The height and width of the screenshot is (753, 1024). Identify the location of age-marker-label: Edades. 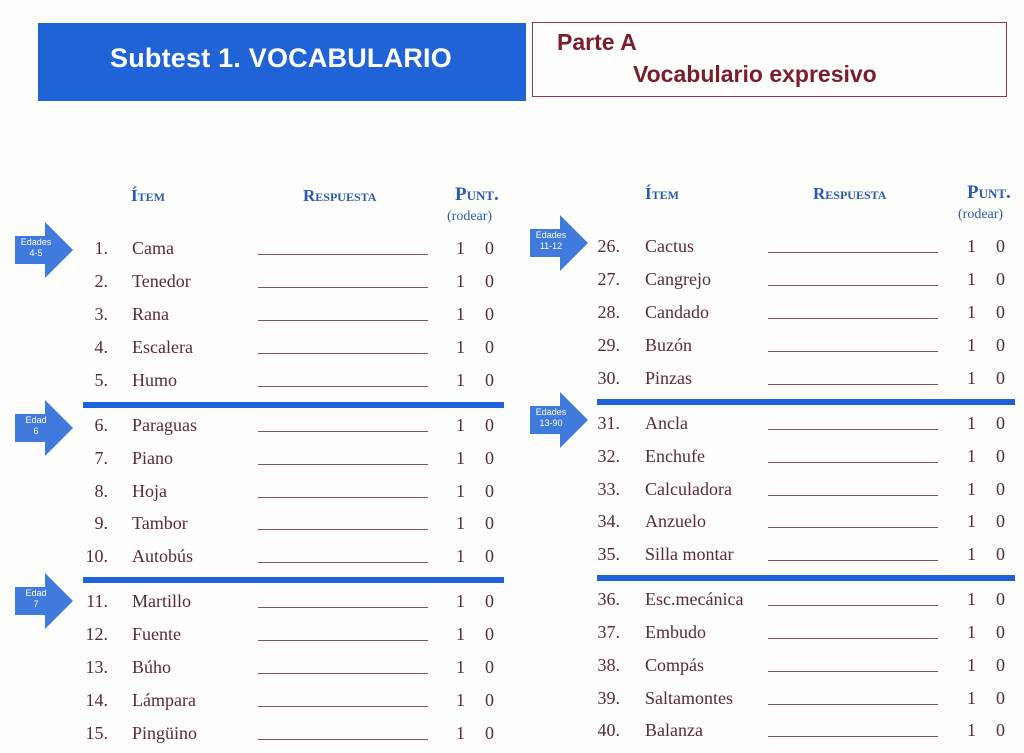
(36, 242).